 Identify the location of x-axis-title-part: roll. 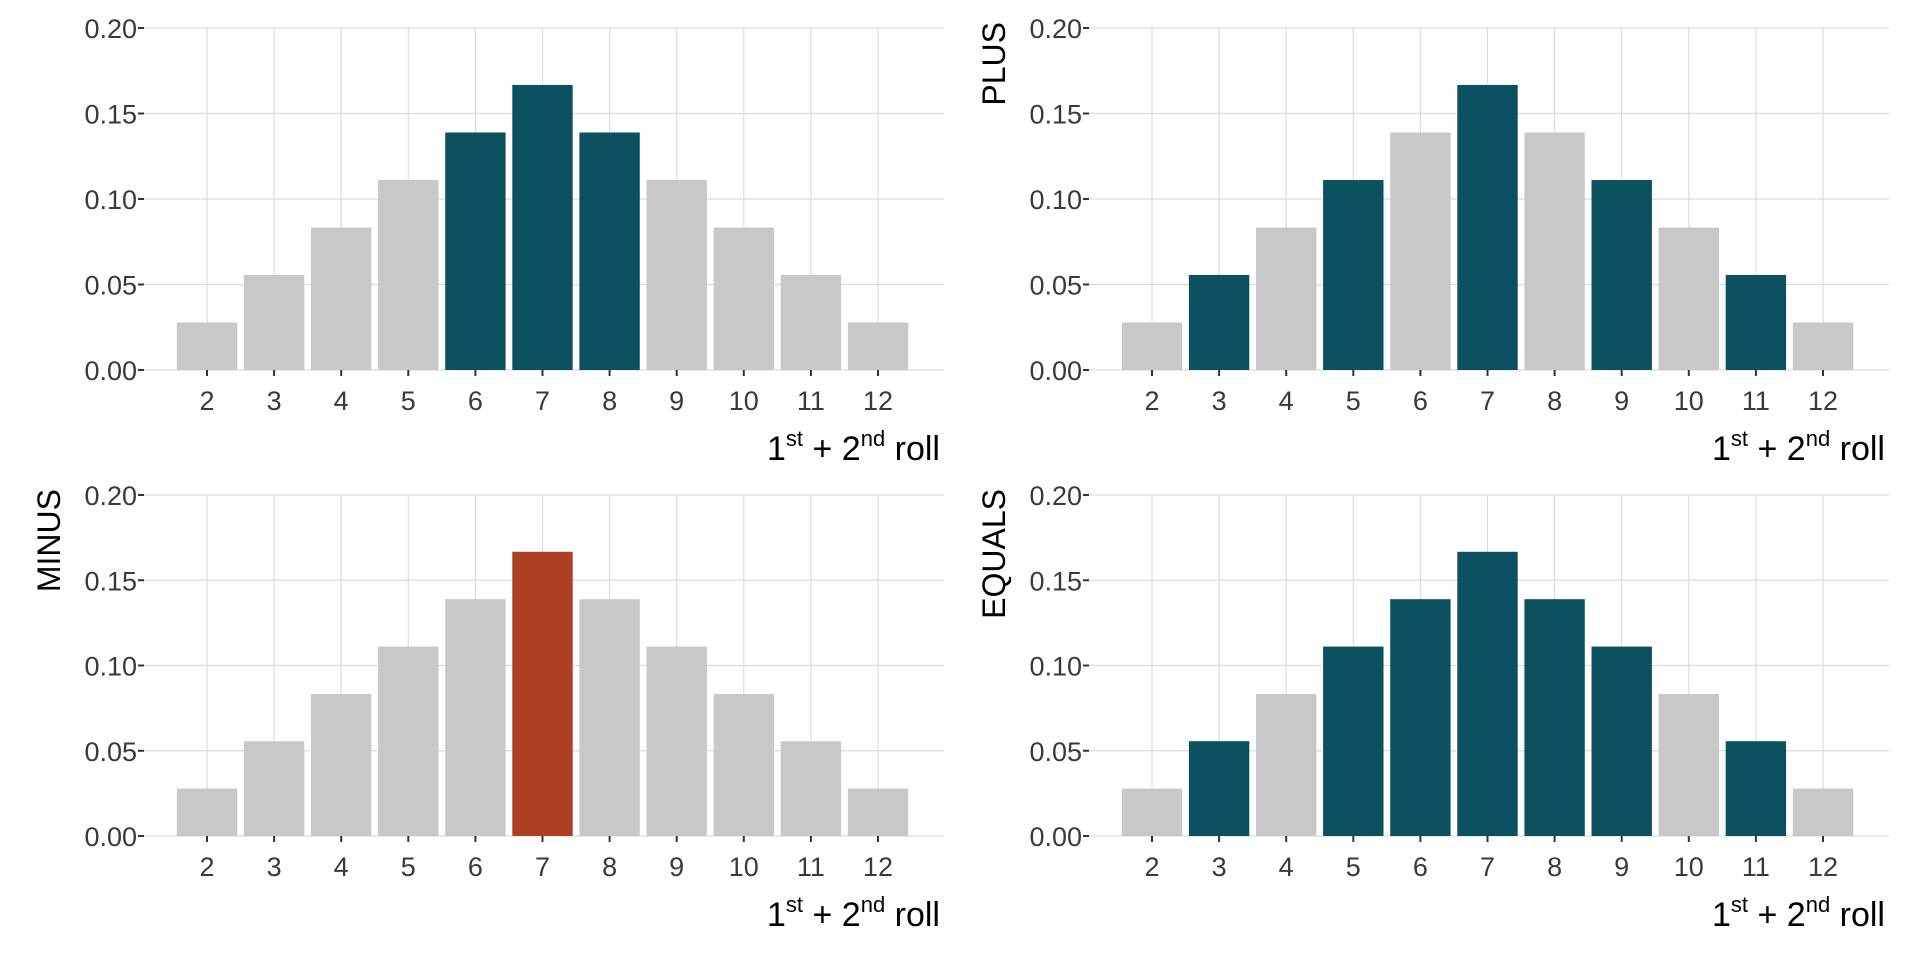
(1857, 915).